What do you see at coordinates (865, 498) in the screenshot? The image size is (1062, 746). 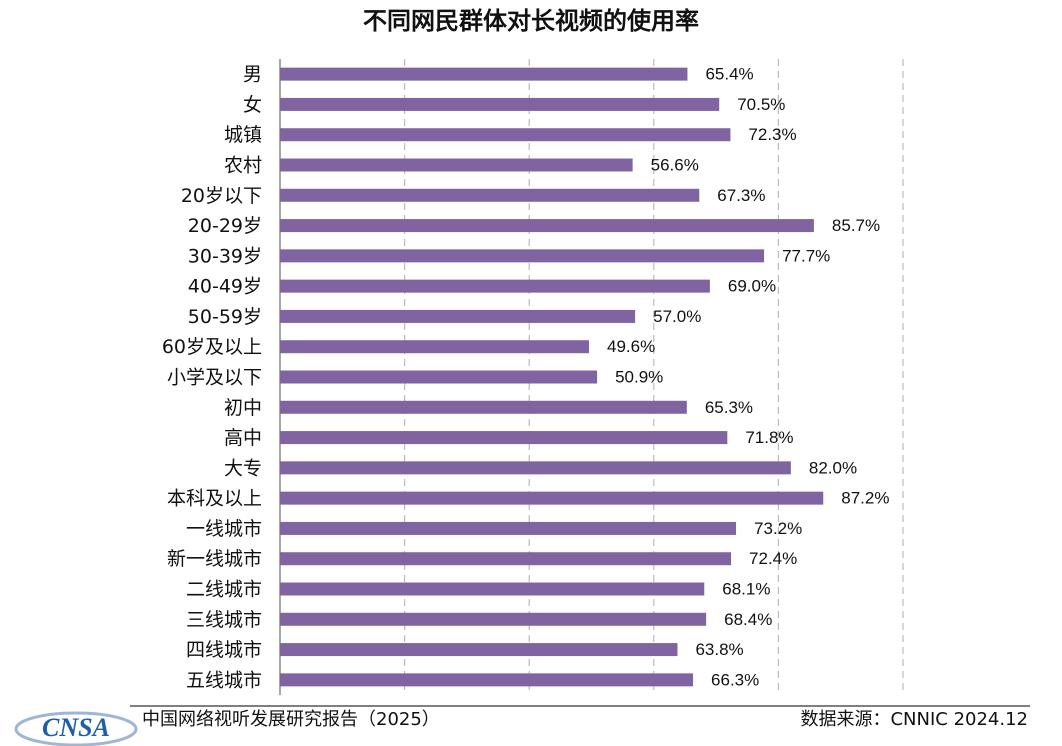 I see `value-label: 87.2%` at bounding box center [865, 498].